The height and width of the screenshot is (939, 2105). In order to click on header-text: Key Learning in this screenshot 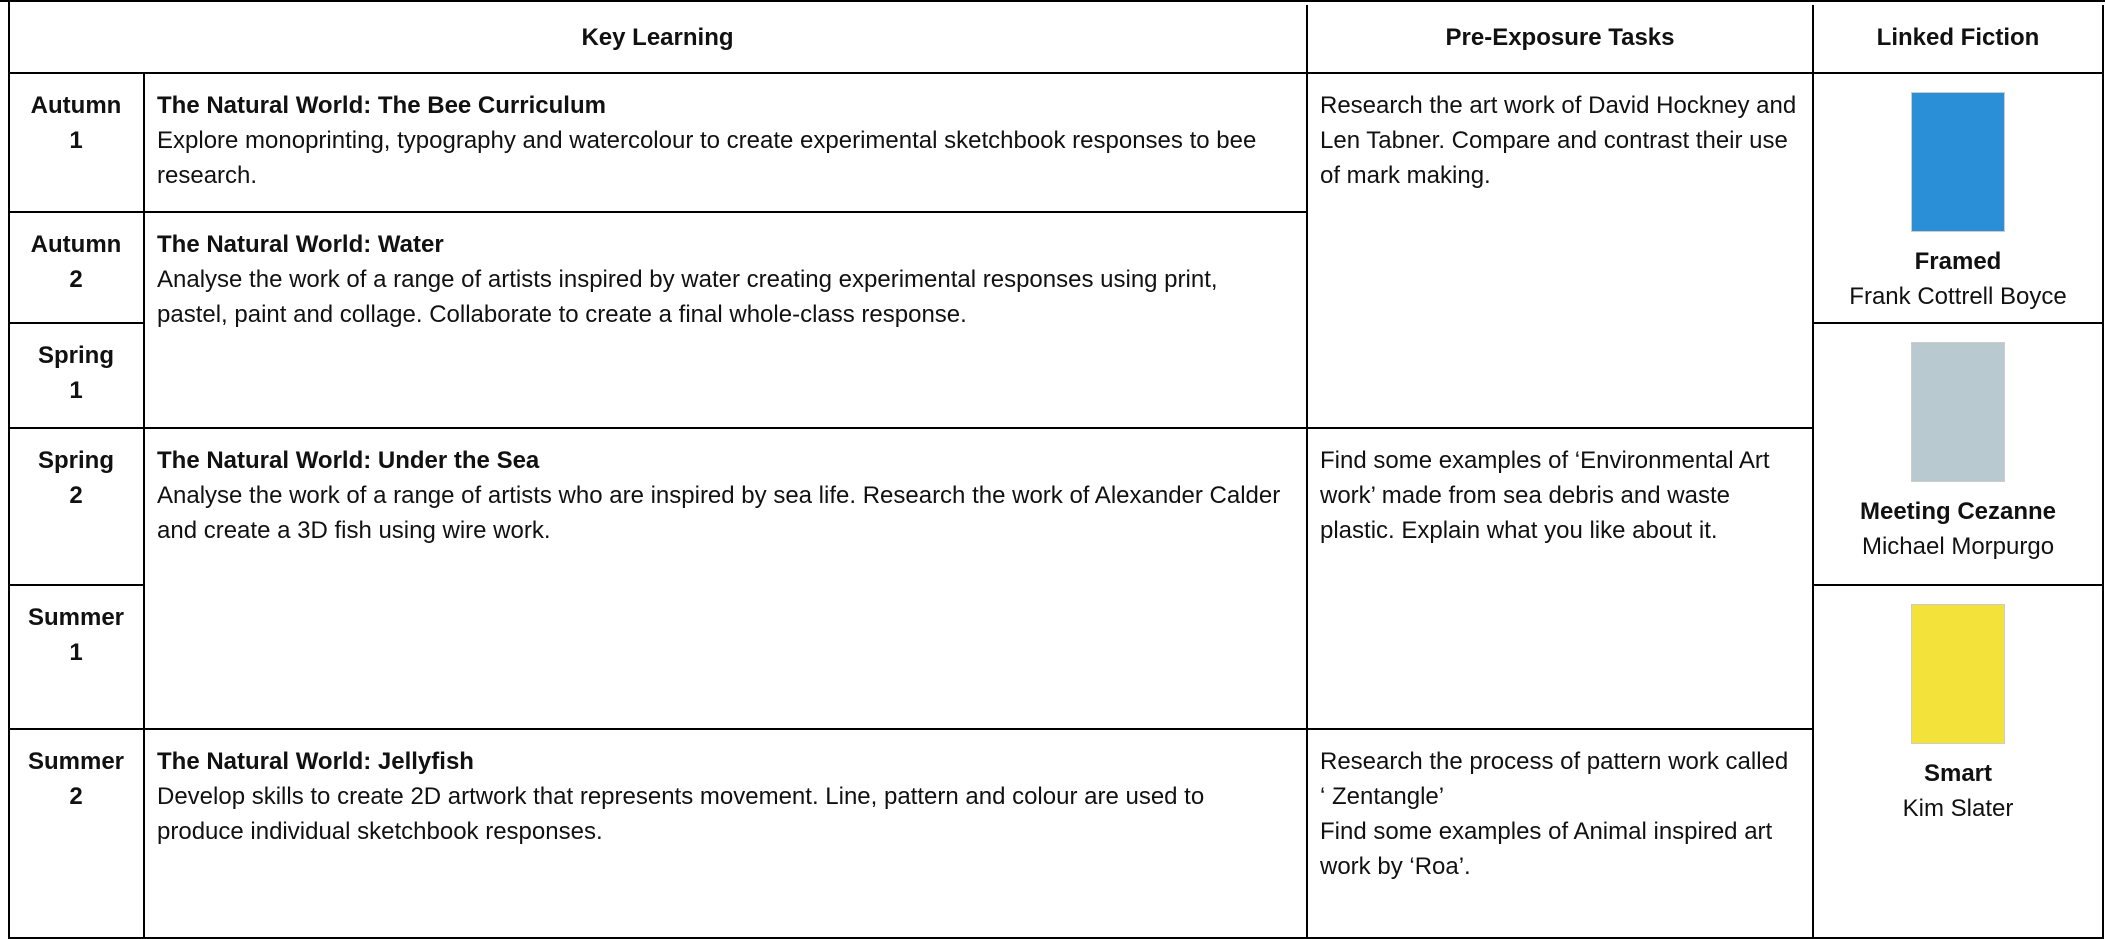, I will do `click(657, 37)`.